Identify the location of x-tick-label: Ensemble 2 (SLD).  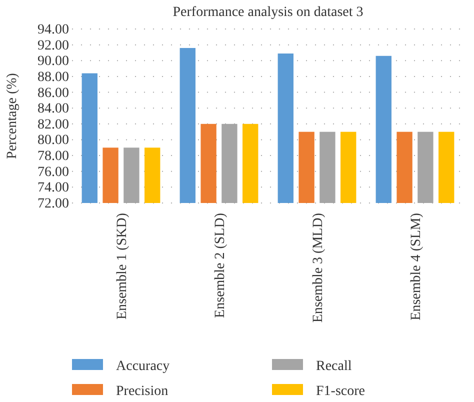
(220, 265).